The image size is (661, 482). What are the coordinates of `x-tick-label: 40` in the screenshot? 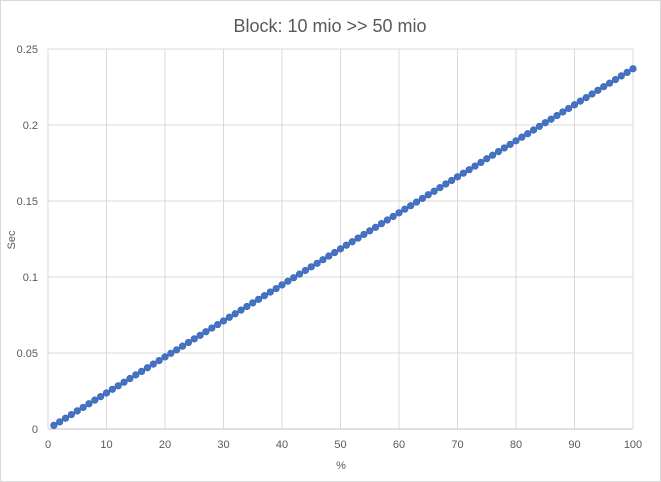 It's located at (282, 445).